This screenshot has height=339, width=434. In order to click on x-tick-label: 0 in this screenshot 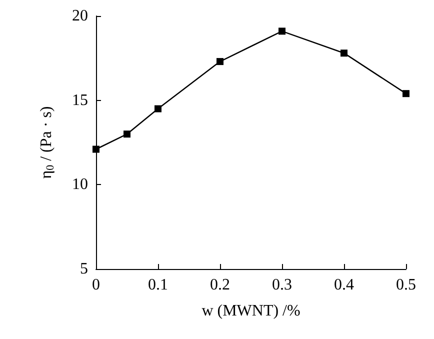, I will do `click(96, 285)`.